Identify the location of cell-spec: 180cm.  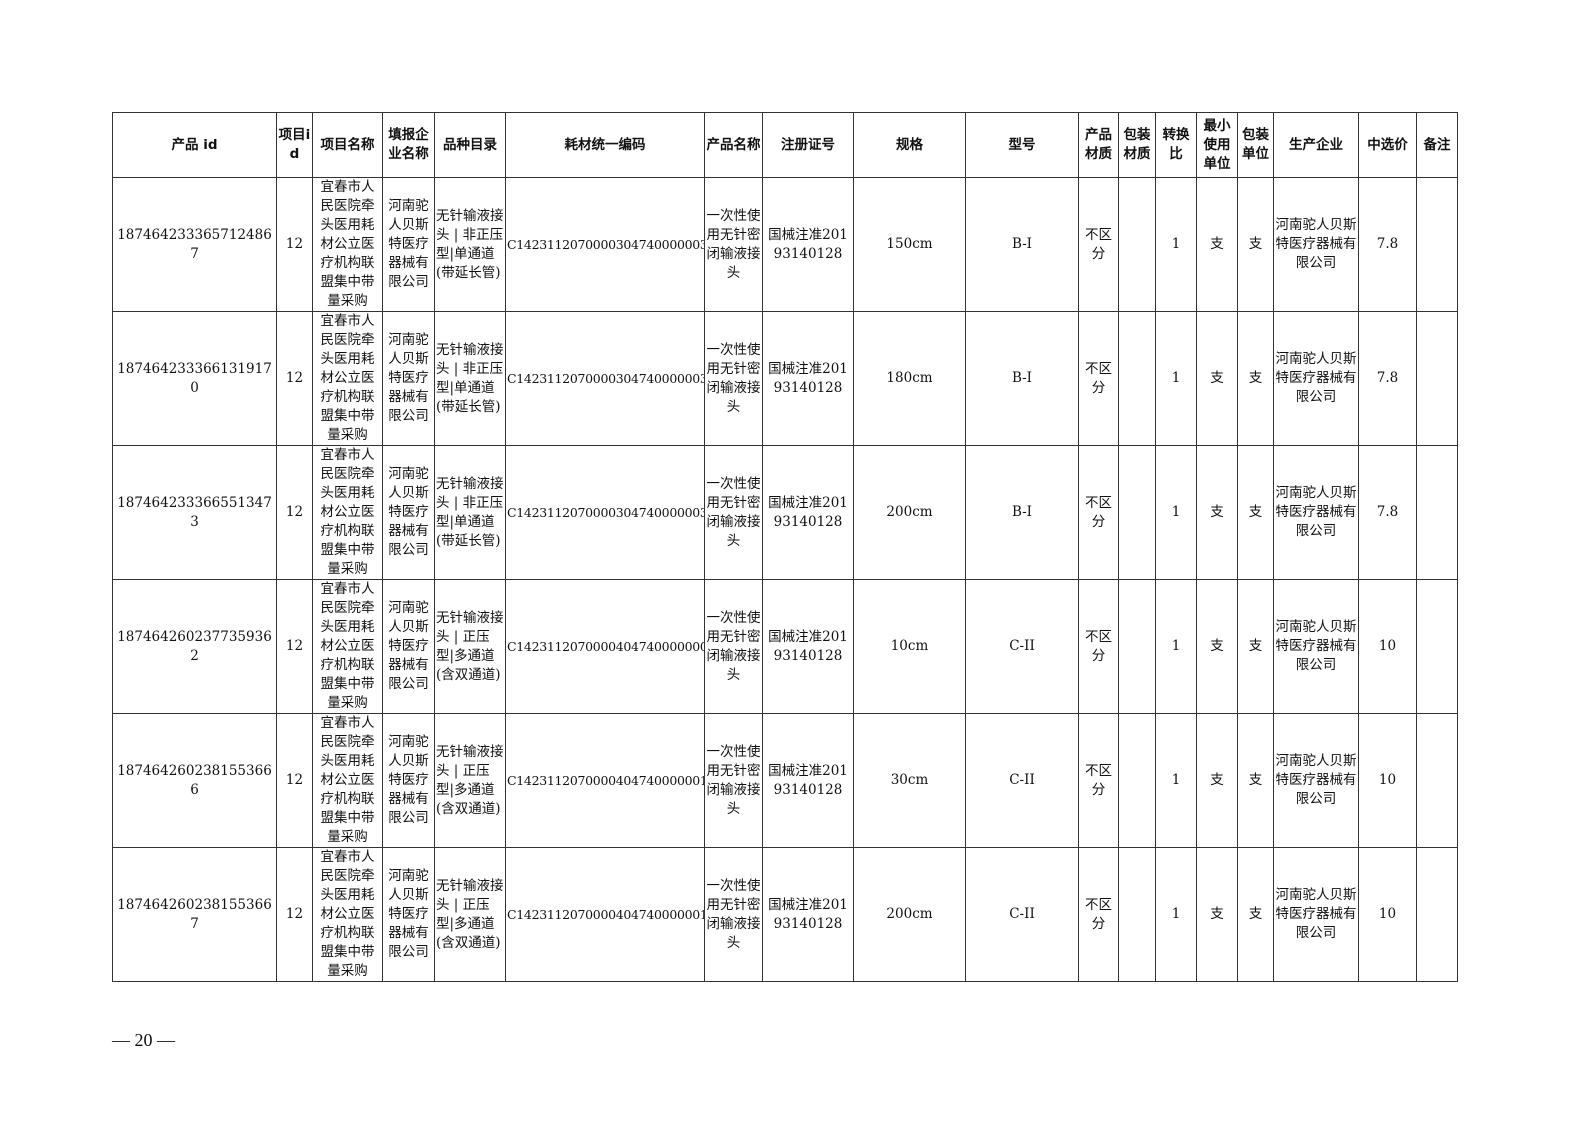
(909, 378).